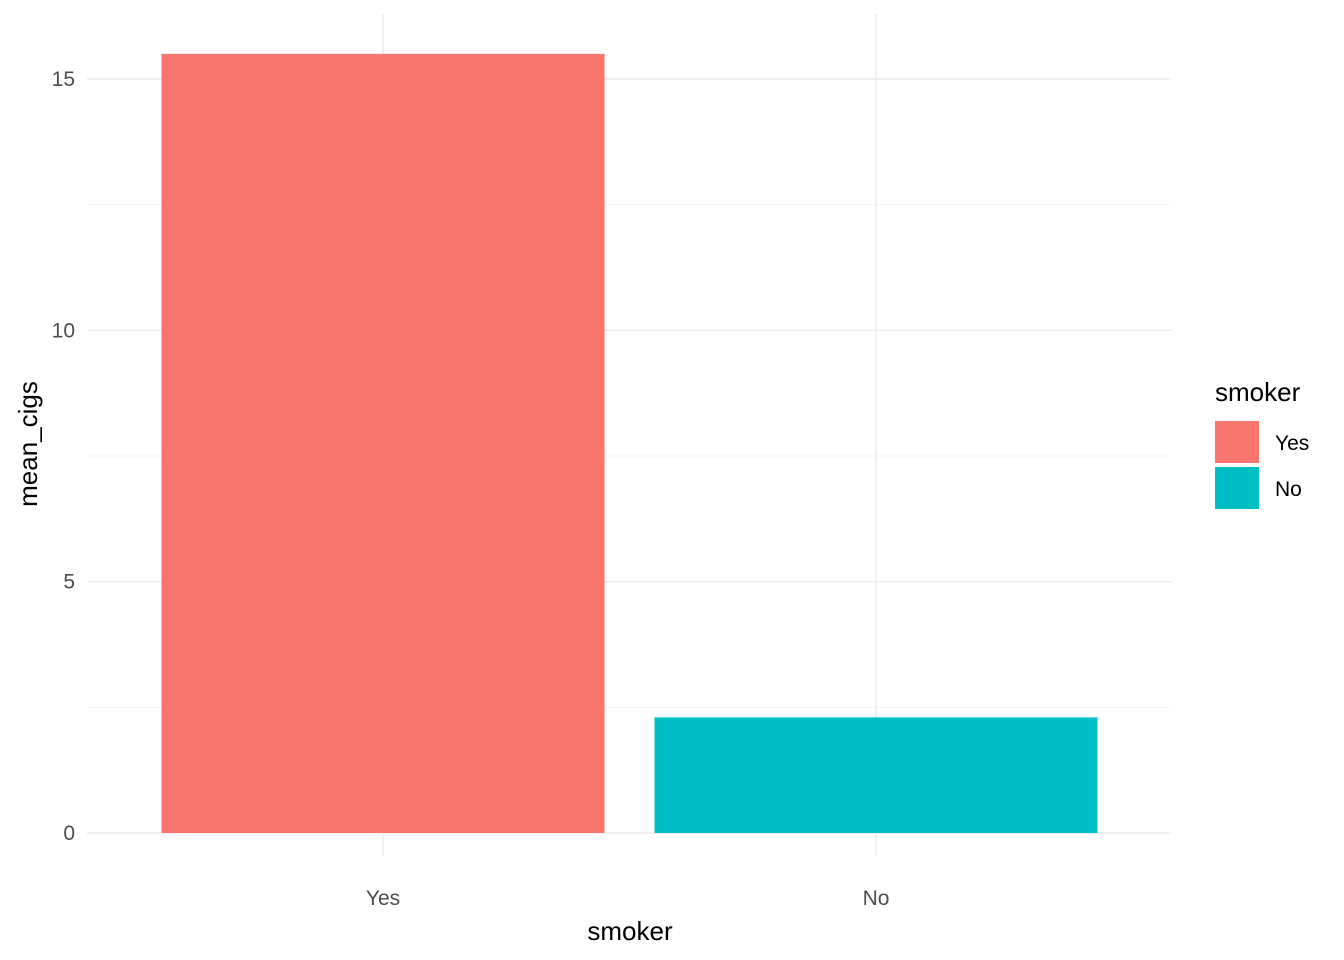 The height and width of the screenshot is (960, 1344). Describe the element at coordinates (1237, 488) in the screenshot. I see `legend-key-no` at that location.